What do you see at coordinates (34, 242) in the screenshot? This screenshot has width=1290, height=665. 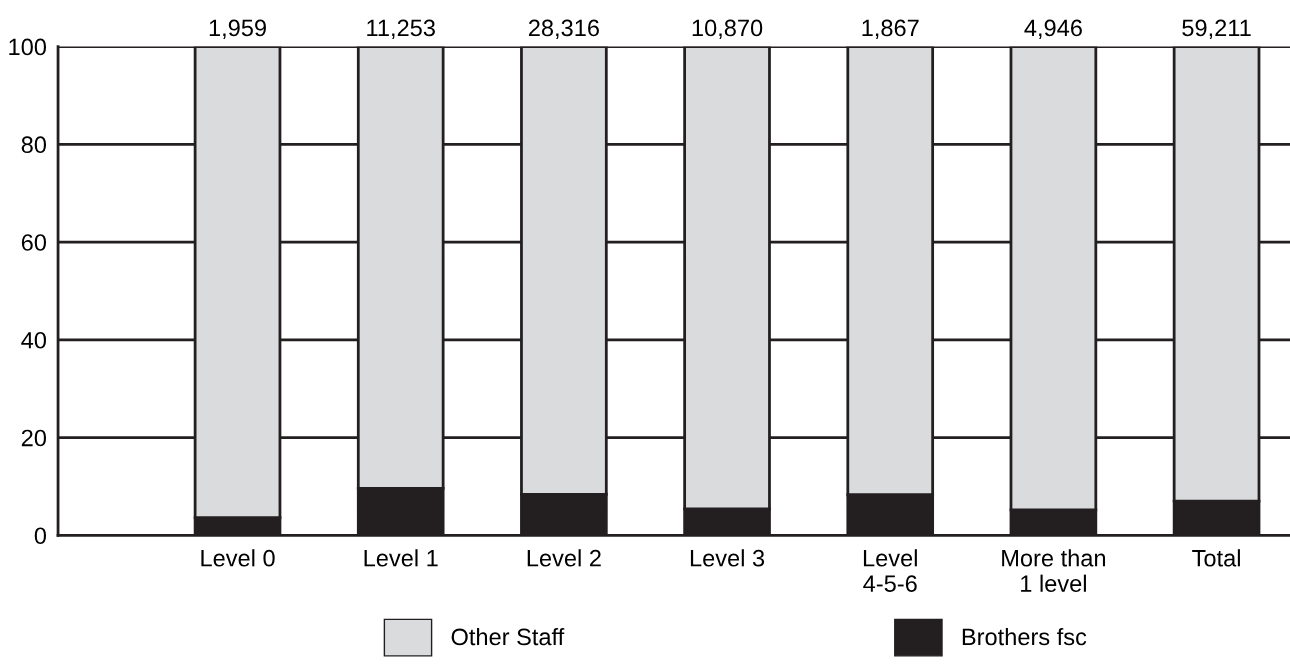 I see `y-tick-label: 60` at bounding box center [34, 242].